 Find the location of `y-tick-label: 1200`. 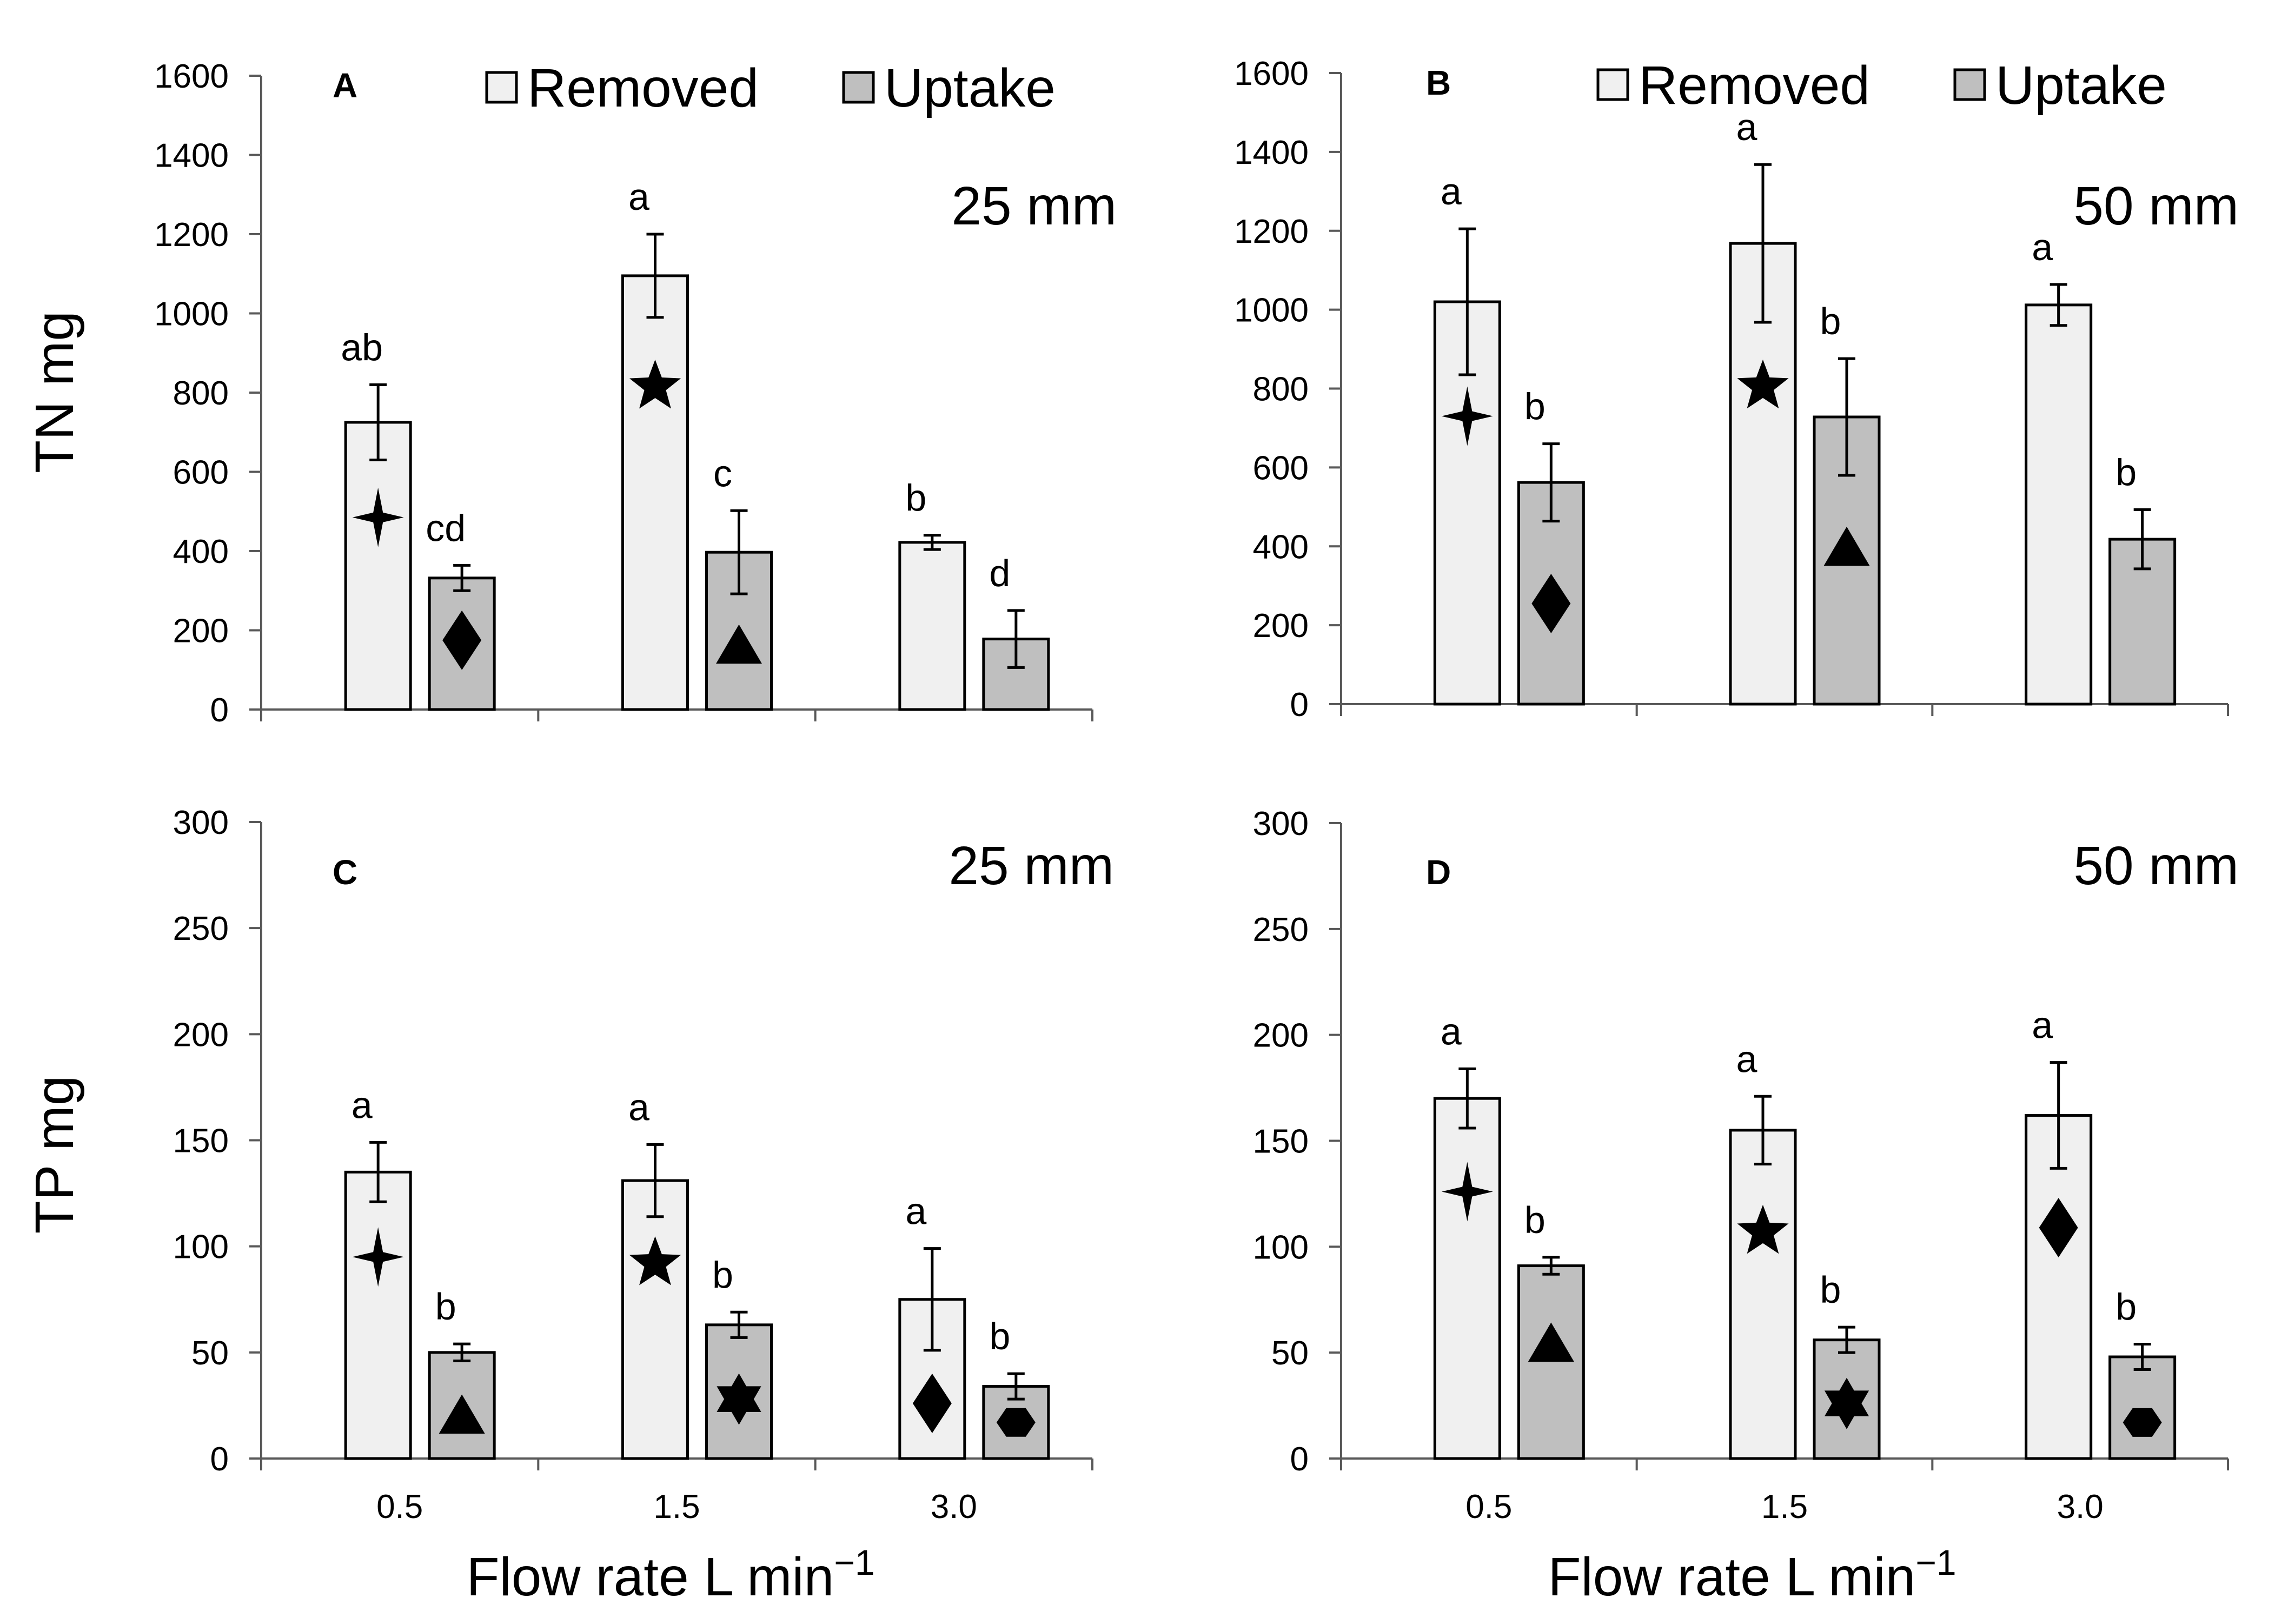

y-tick-label: 1200 is located at coordinates (191, 235).